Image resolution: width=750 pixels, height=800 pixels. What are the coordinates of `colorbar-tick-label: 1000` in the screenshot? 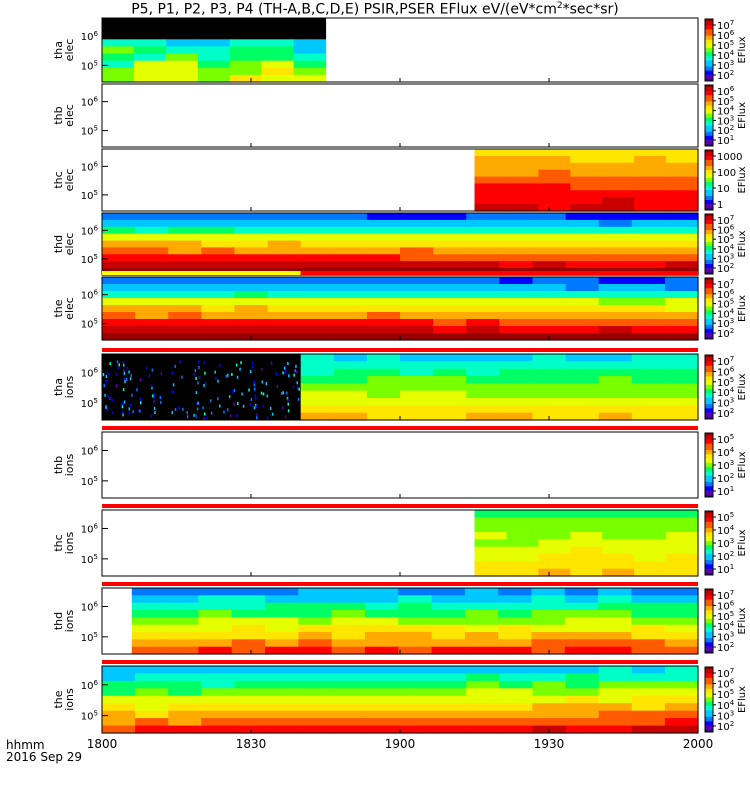 It's located at (729, 157).